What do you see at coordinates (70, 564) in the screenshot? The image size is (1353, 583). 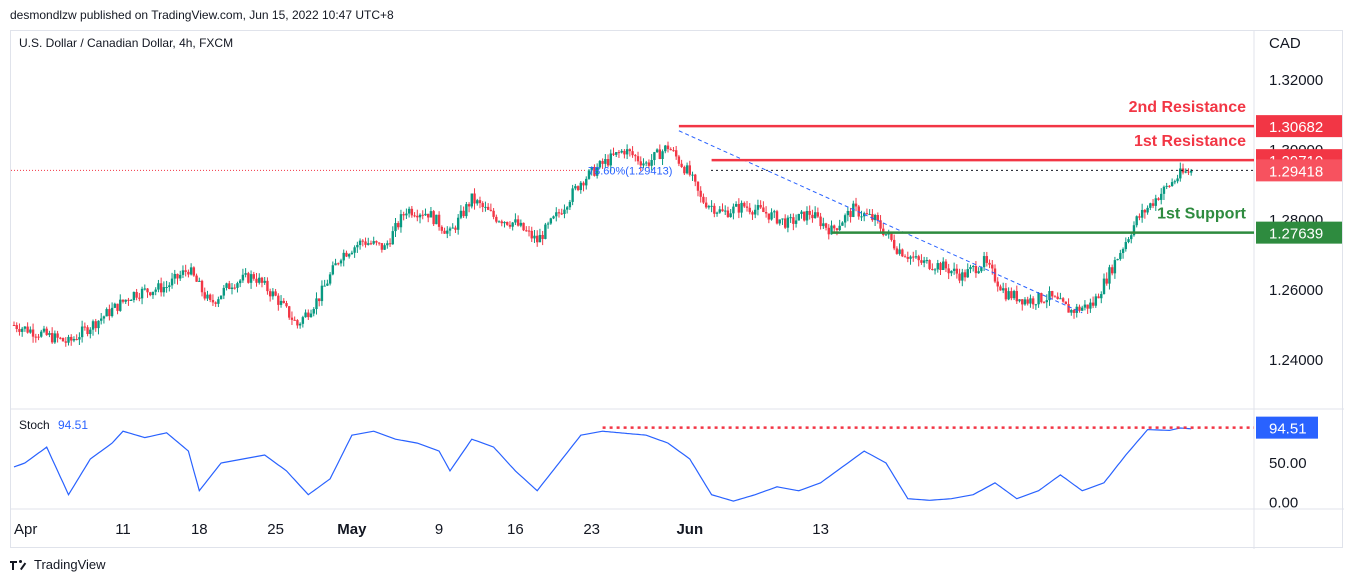 I see `footer-brand: TradingView` at bounding box center [70, 564].